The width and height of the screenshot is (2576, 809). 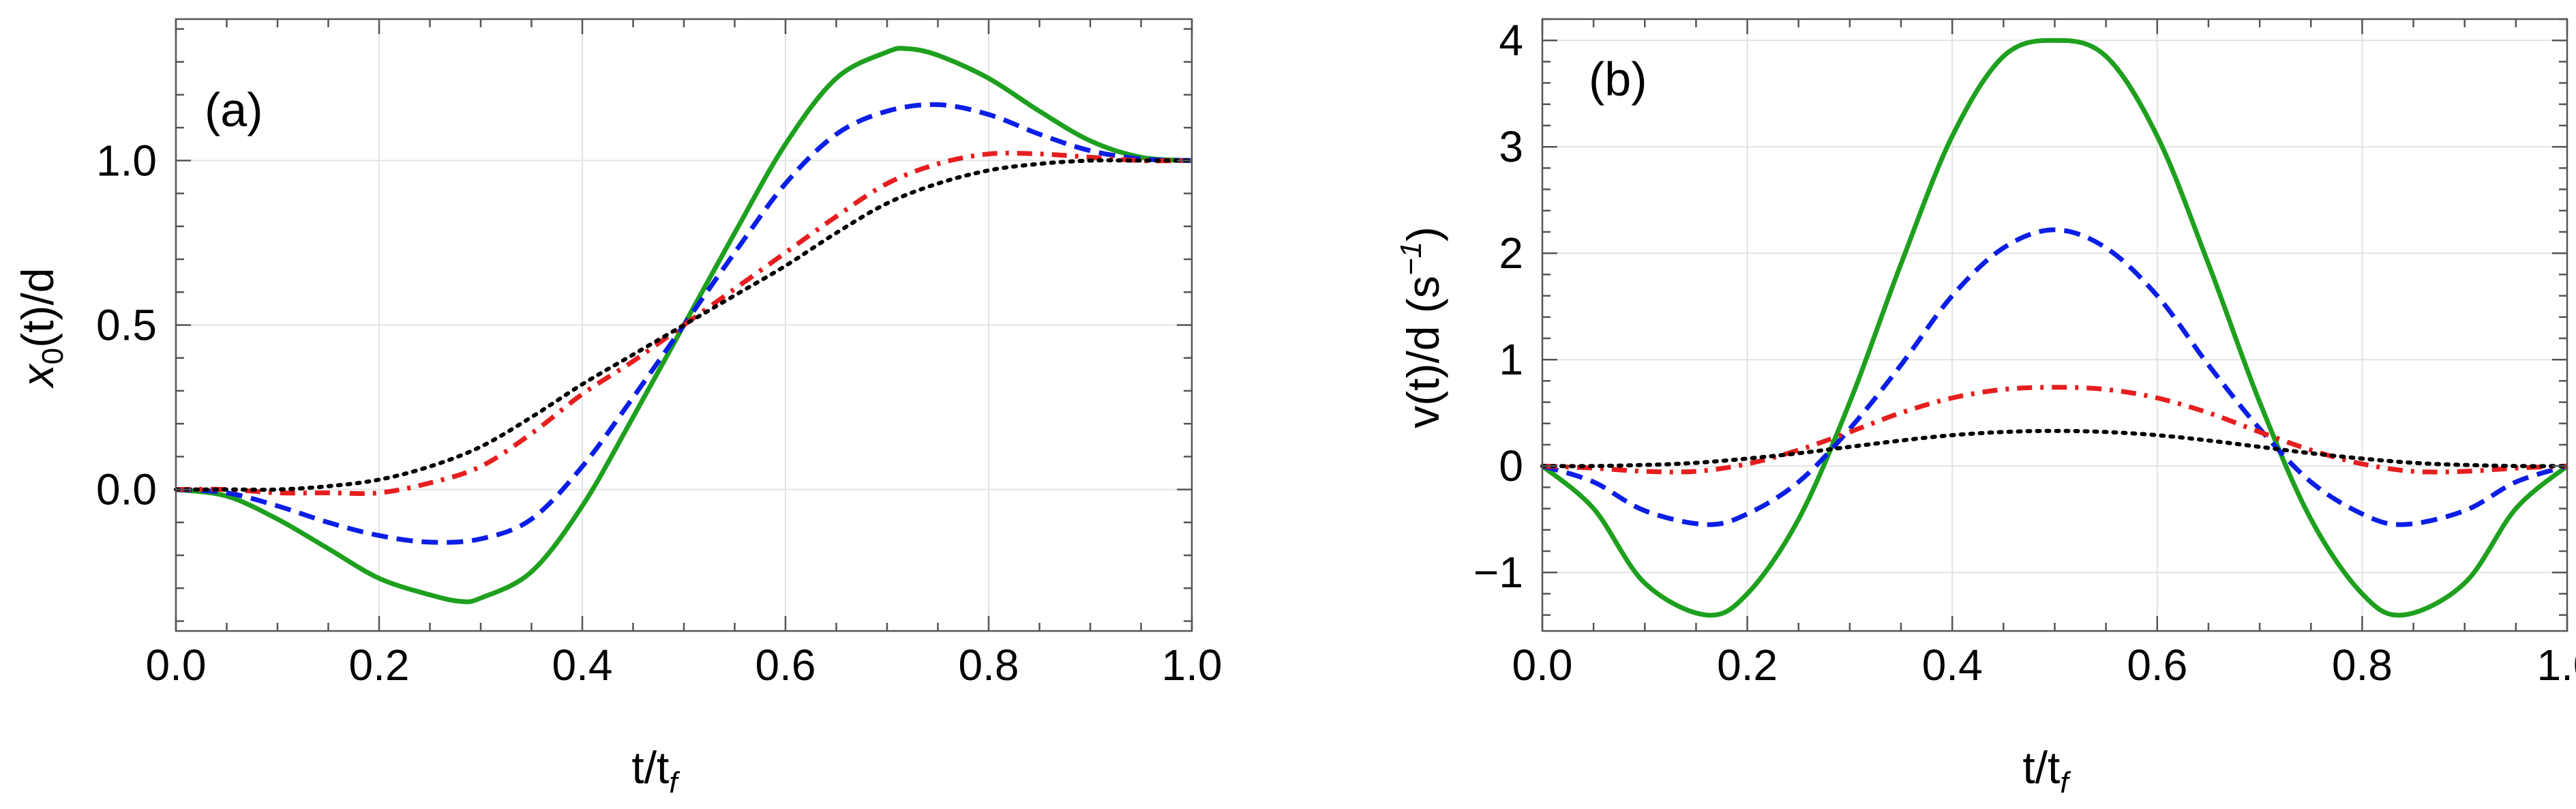 I want to click on panel-label-b: (b), so click(x=1618, y=79).